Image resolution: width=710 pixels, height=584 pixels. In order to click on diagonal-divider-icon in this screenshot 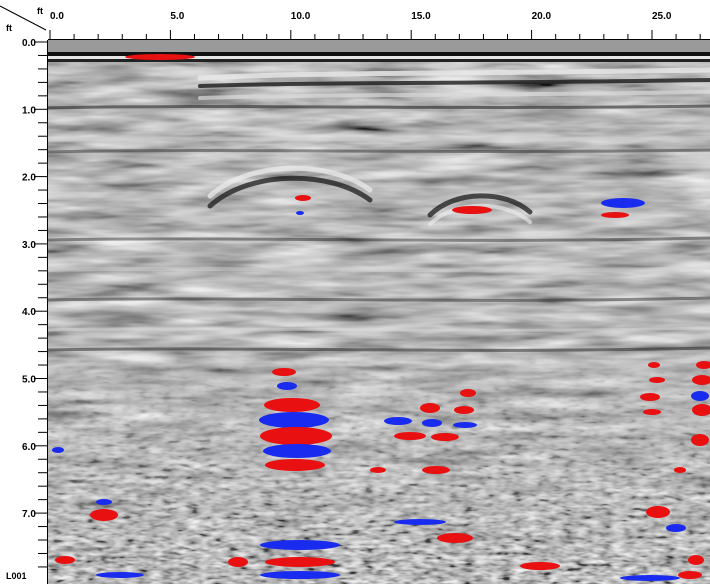, I will do `click(23, 18)`.